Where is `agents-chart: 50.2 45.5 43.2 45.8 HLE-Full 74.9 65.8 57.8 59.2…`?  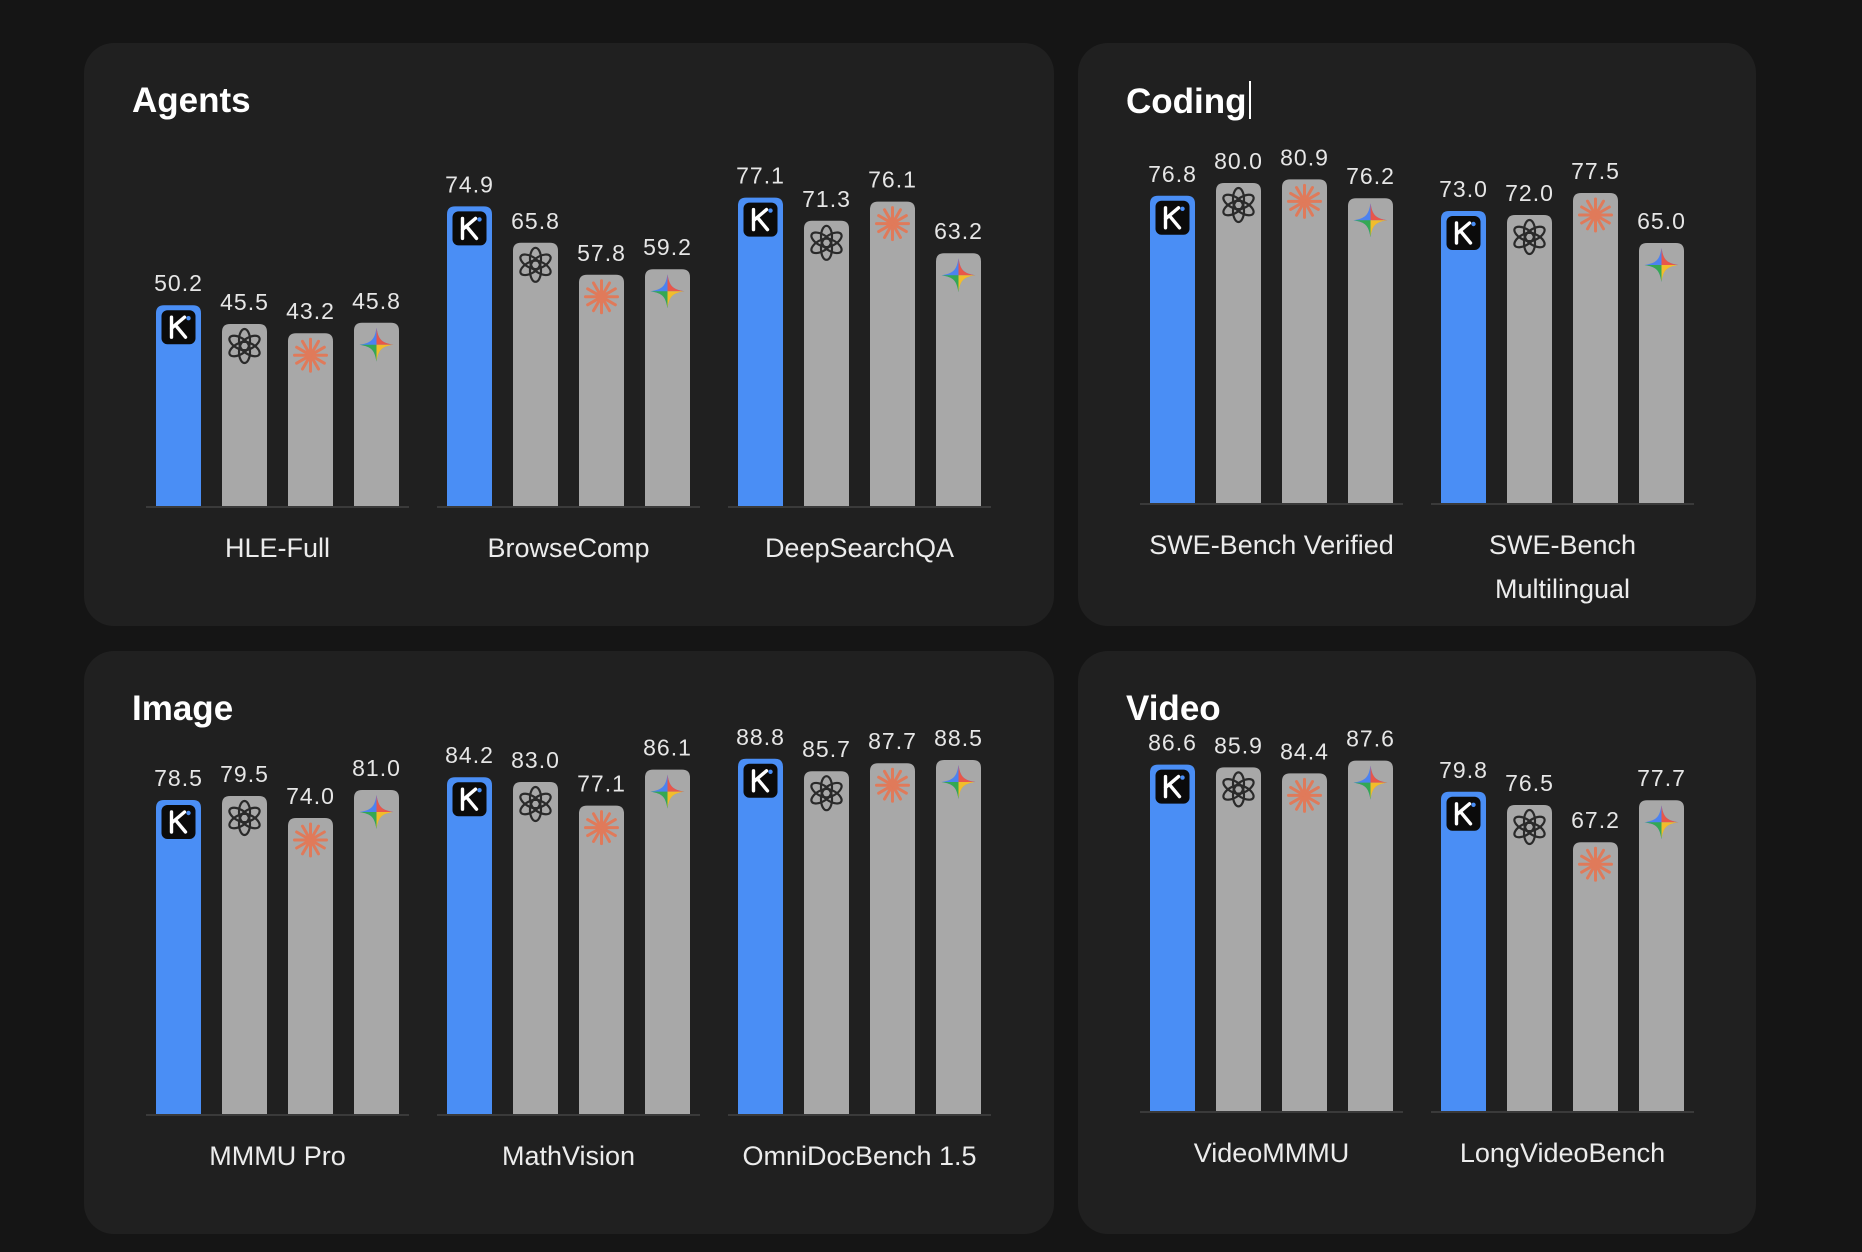
agents-chart: 50.2 45.5 43.2 45.8 HLE-Full 74.9 65.8 57.8 59.2… is located at coordinates (568, 363).